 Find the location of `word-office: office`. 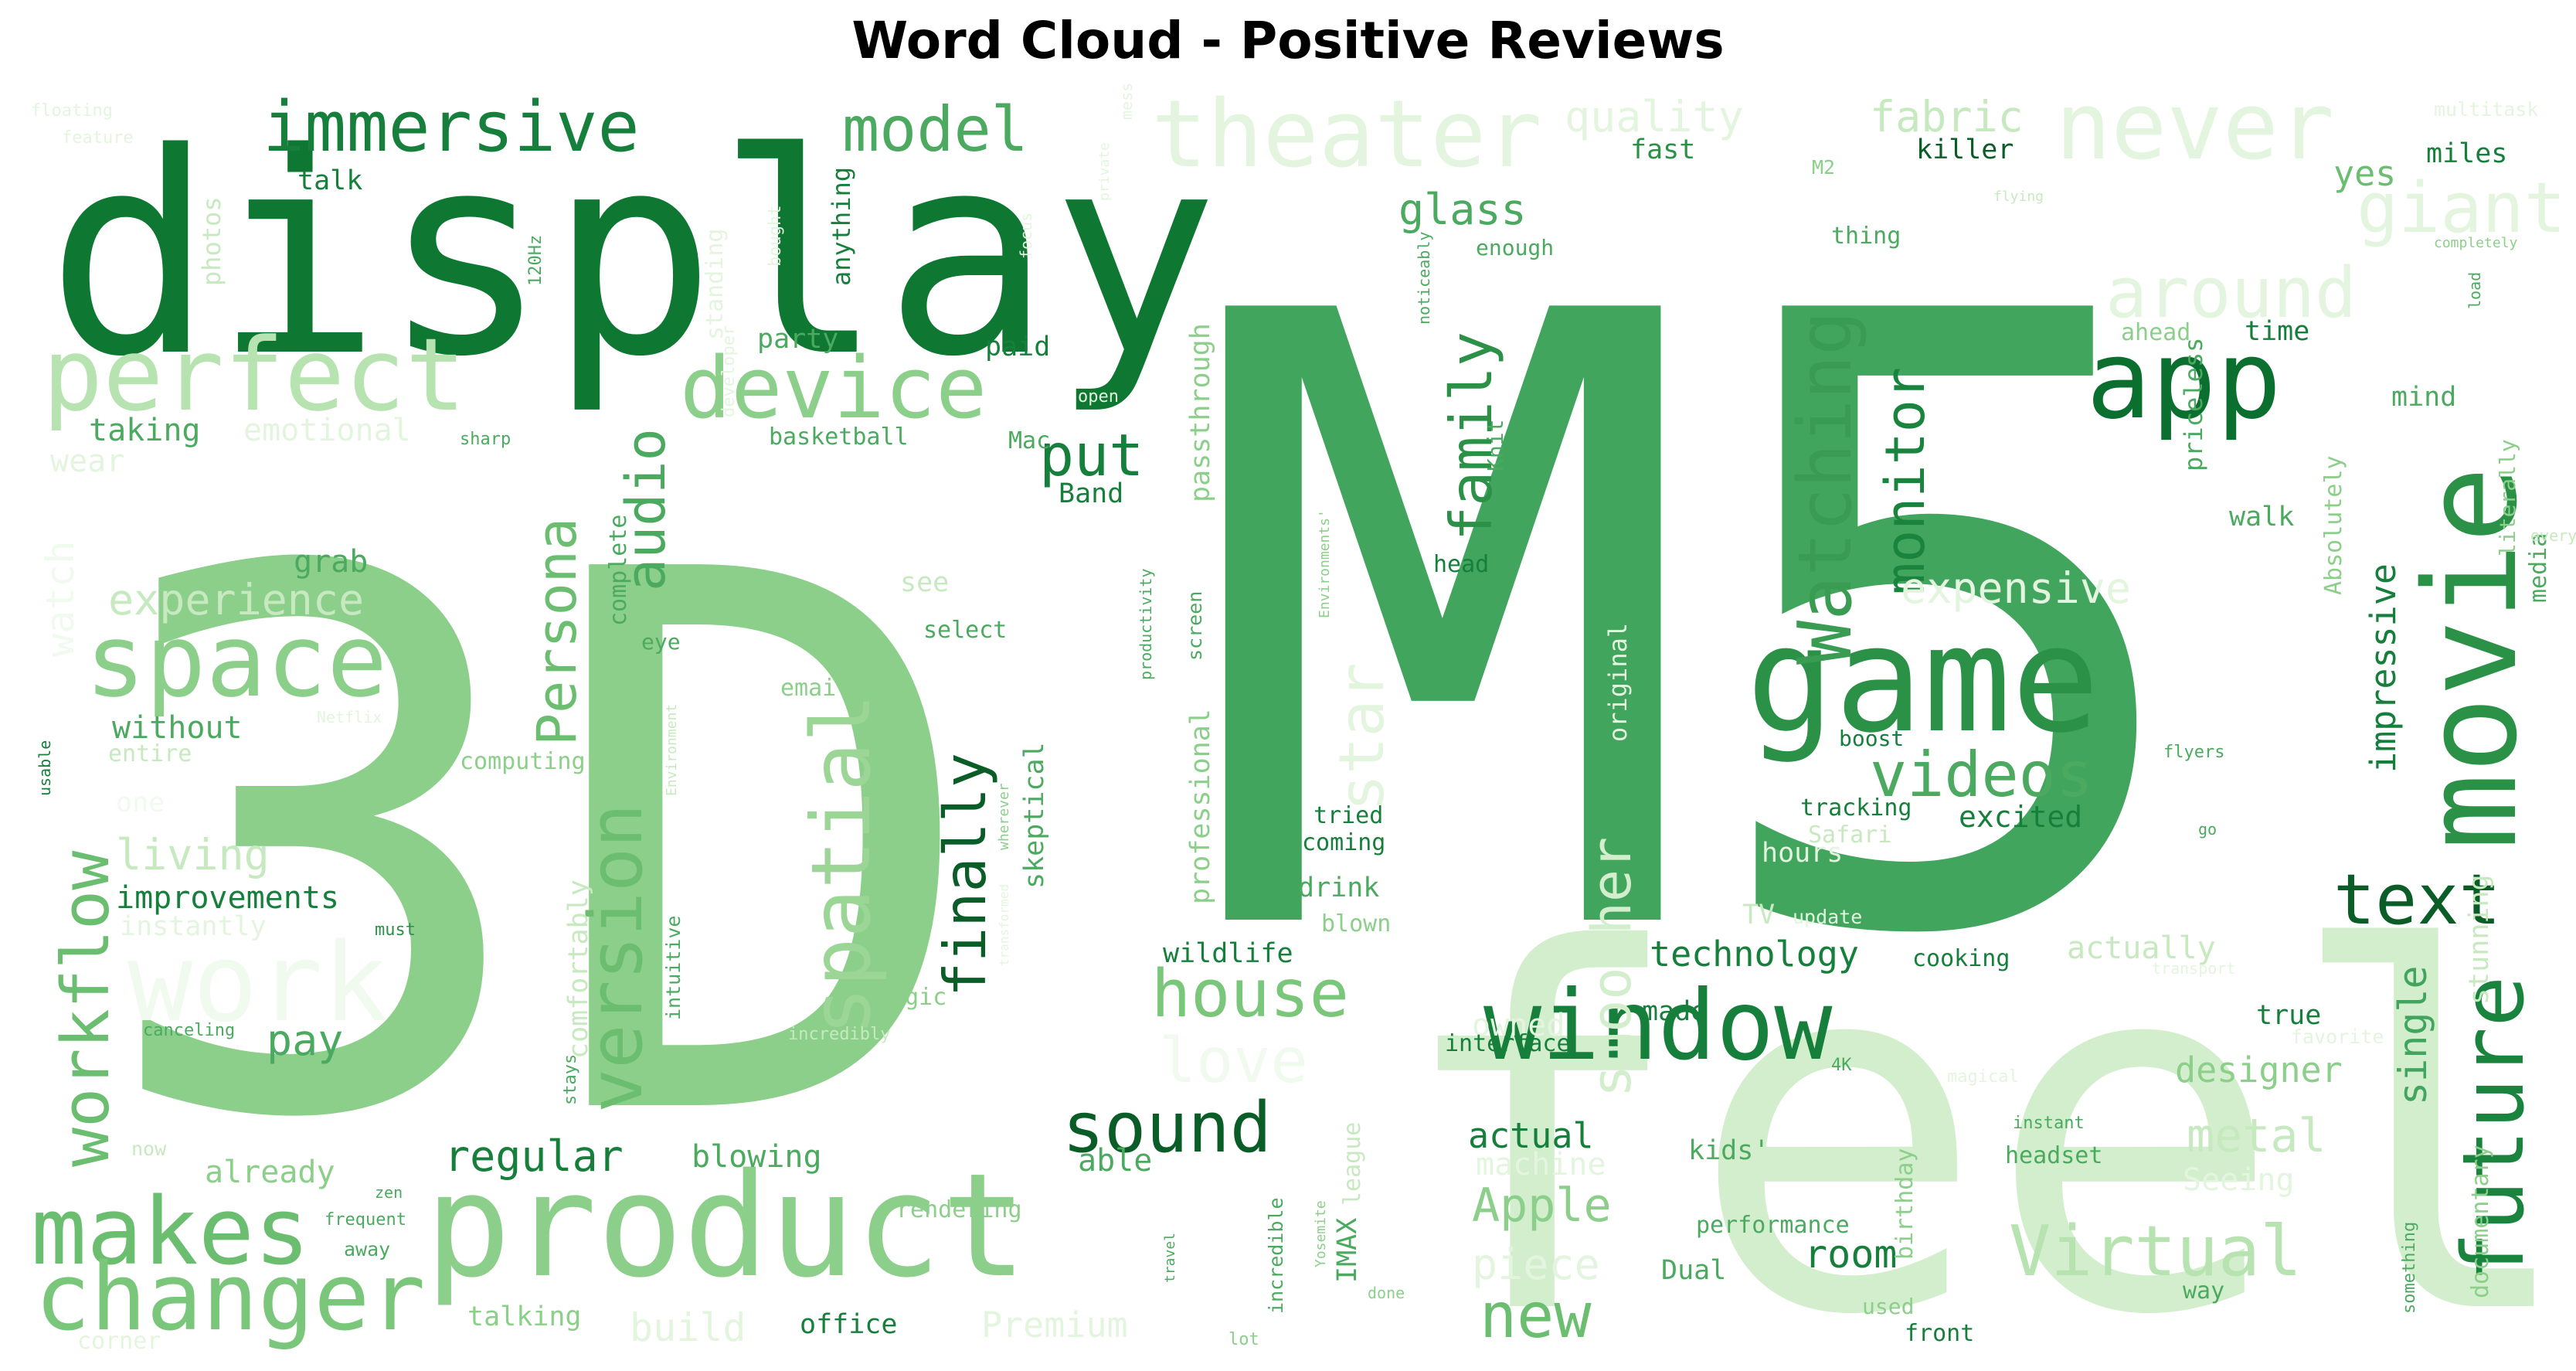

word-office: office is located at coordinates (848, 1324).